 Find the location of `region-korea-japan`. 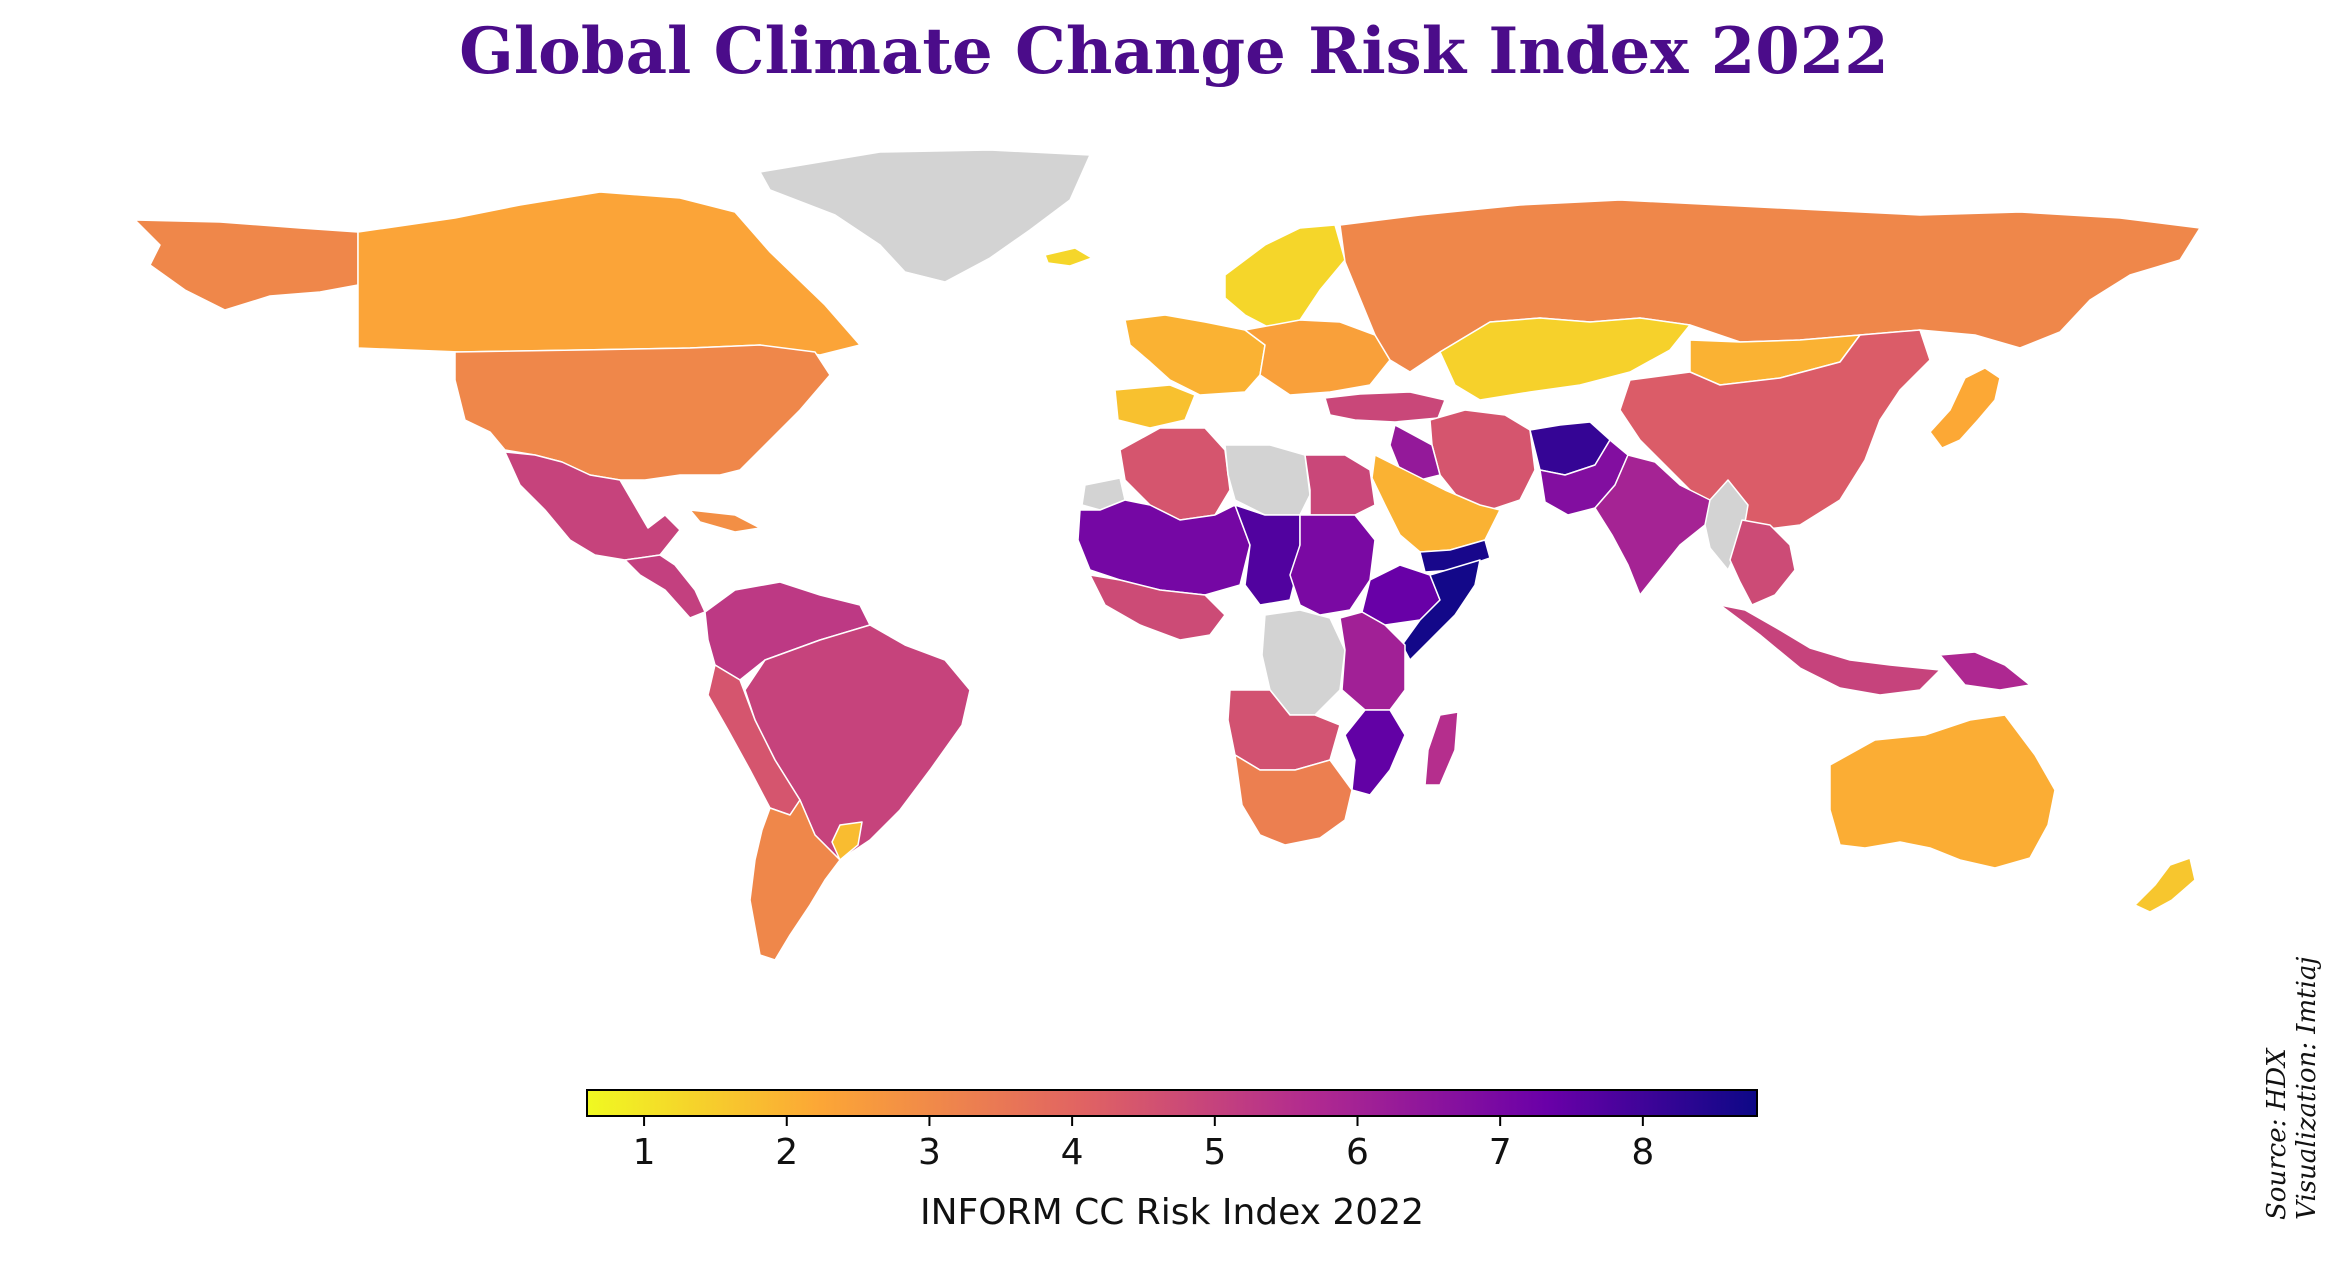

region-korea-japan is located at coordinates (1965, 408).